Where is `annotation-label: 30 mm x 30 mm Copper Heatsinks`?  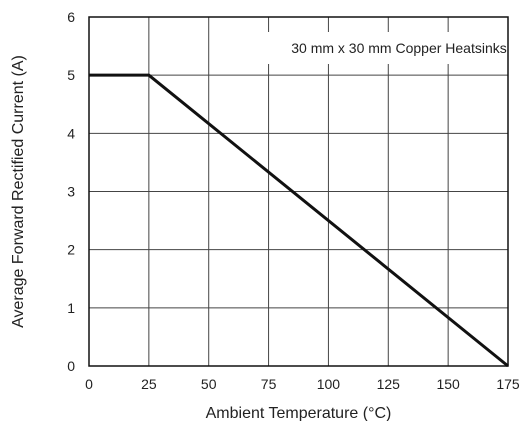
annotation-label: 30 mm x 30 mm Copper Heatsinks is located at coordinates (399, 48).